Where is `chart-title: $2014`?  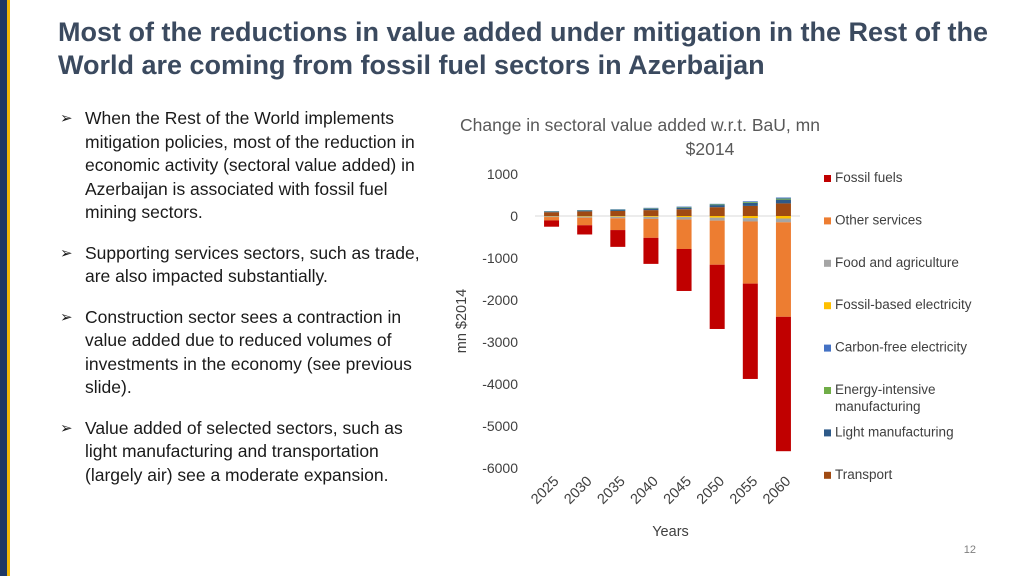
chart-title: $2014 is located at coordinates (710, 149).